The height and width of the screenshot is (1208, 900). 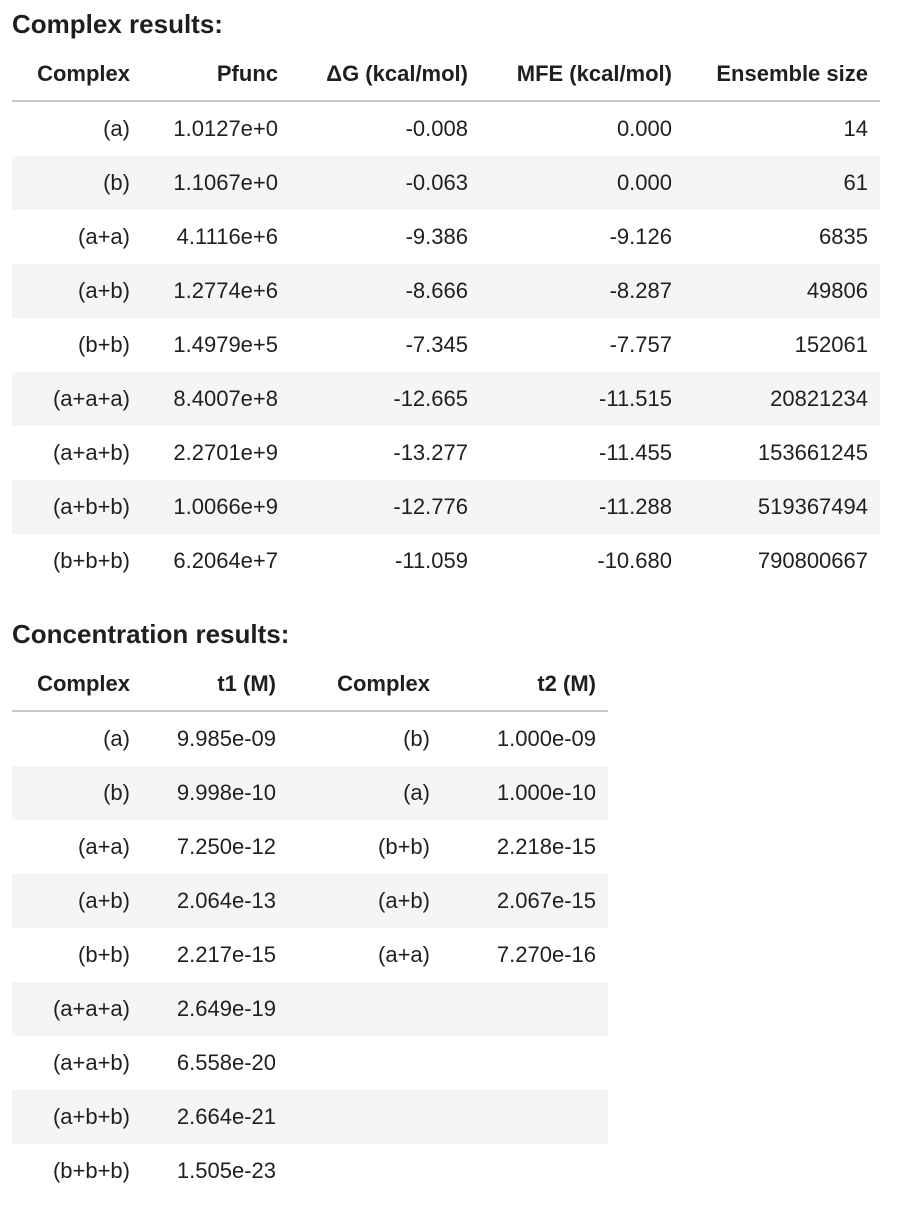 What do you see at coordinates (215, 1117) in the screenshot?
I see `cell-t1-concentration: 2.664e-21` at bounding box center [215, 1117].